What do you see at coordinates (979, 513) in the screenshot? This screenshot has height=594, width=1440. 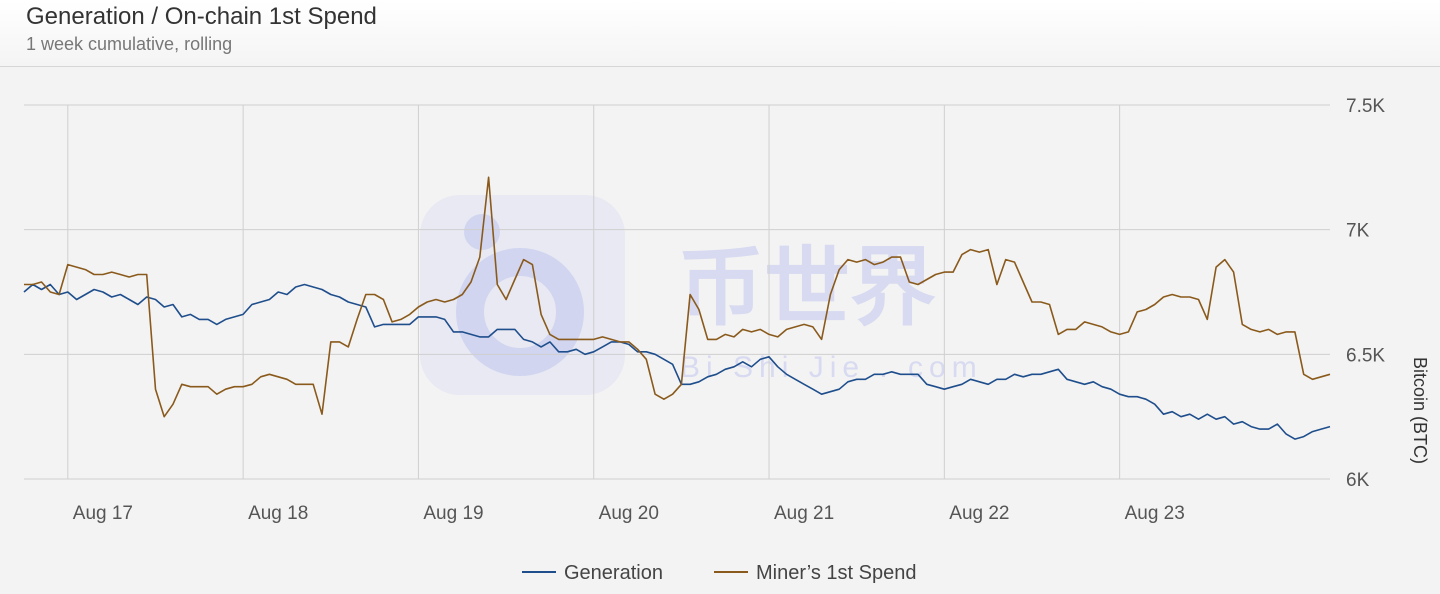 I see `x-tick-label-5: Aug 22` at bounding box center [979, 513].